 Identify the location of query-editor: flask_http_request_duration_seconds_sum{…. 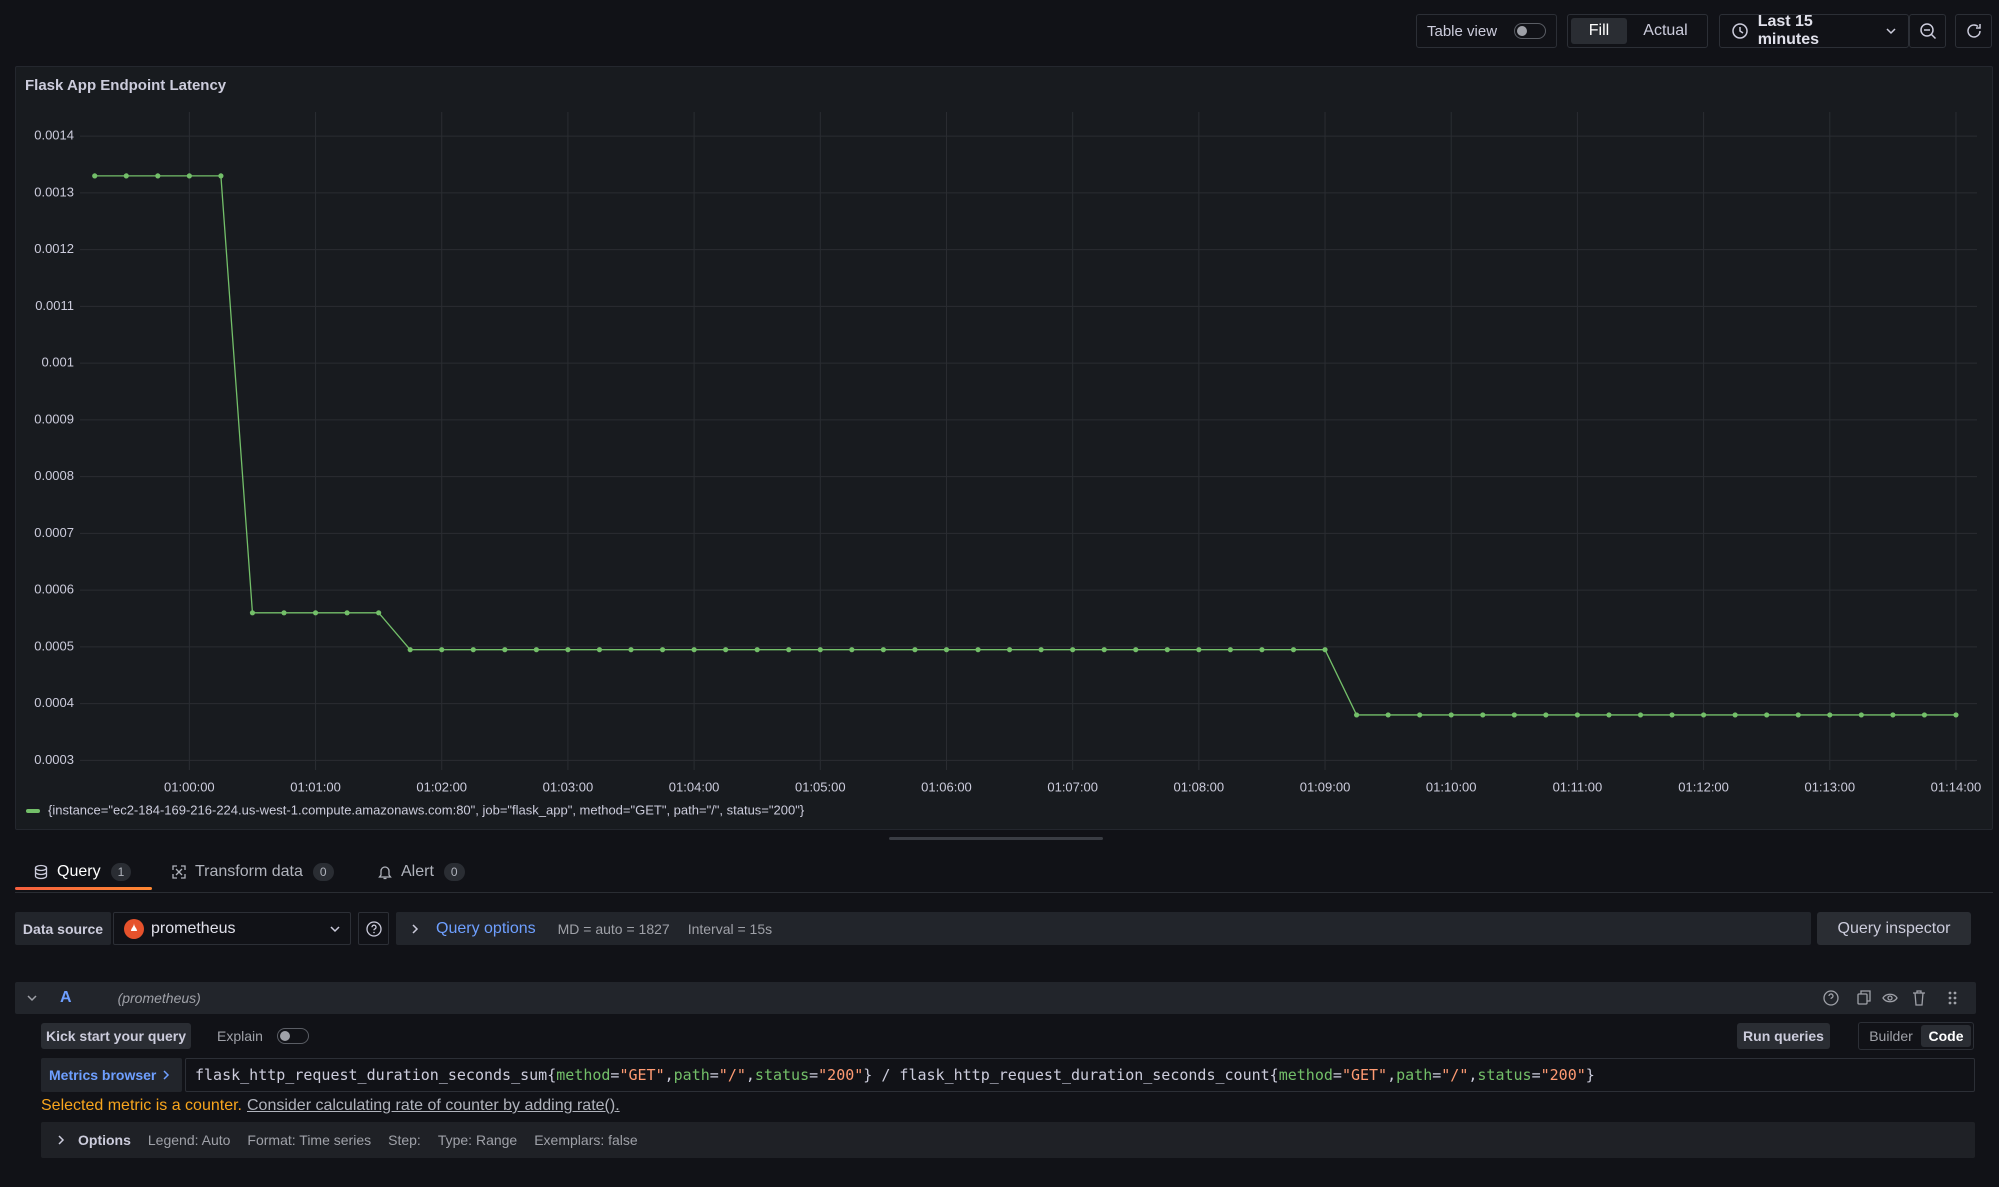
(1080, 1075).